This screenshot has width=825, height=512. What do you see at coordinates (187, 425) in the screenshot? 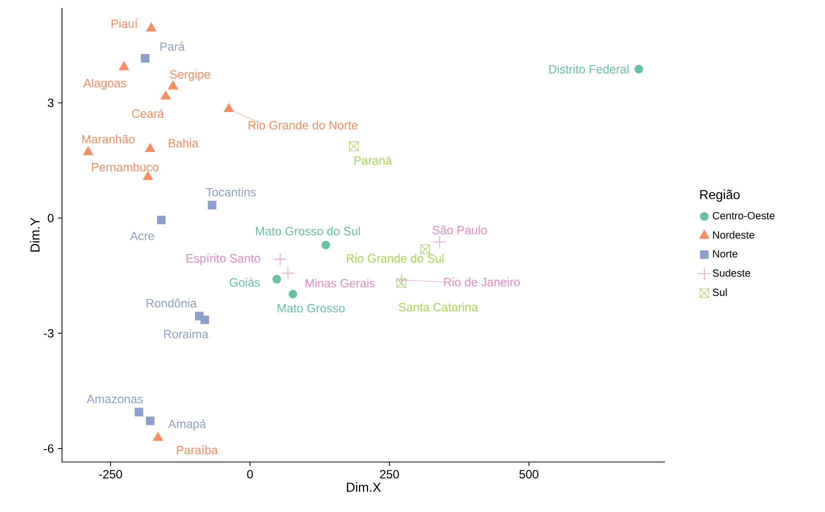
I see `data-label: Amapá` at bounding box center [187, 425].